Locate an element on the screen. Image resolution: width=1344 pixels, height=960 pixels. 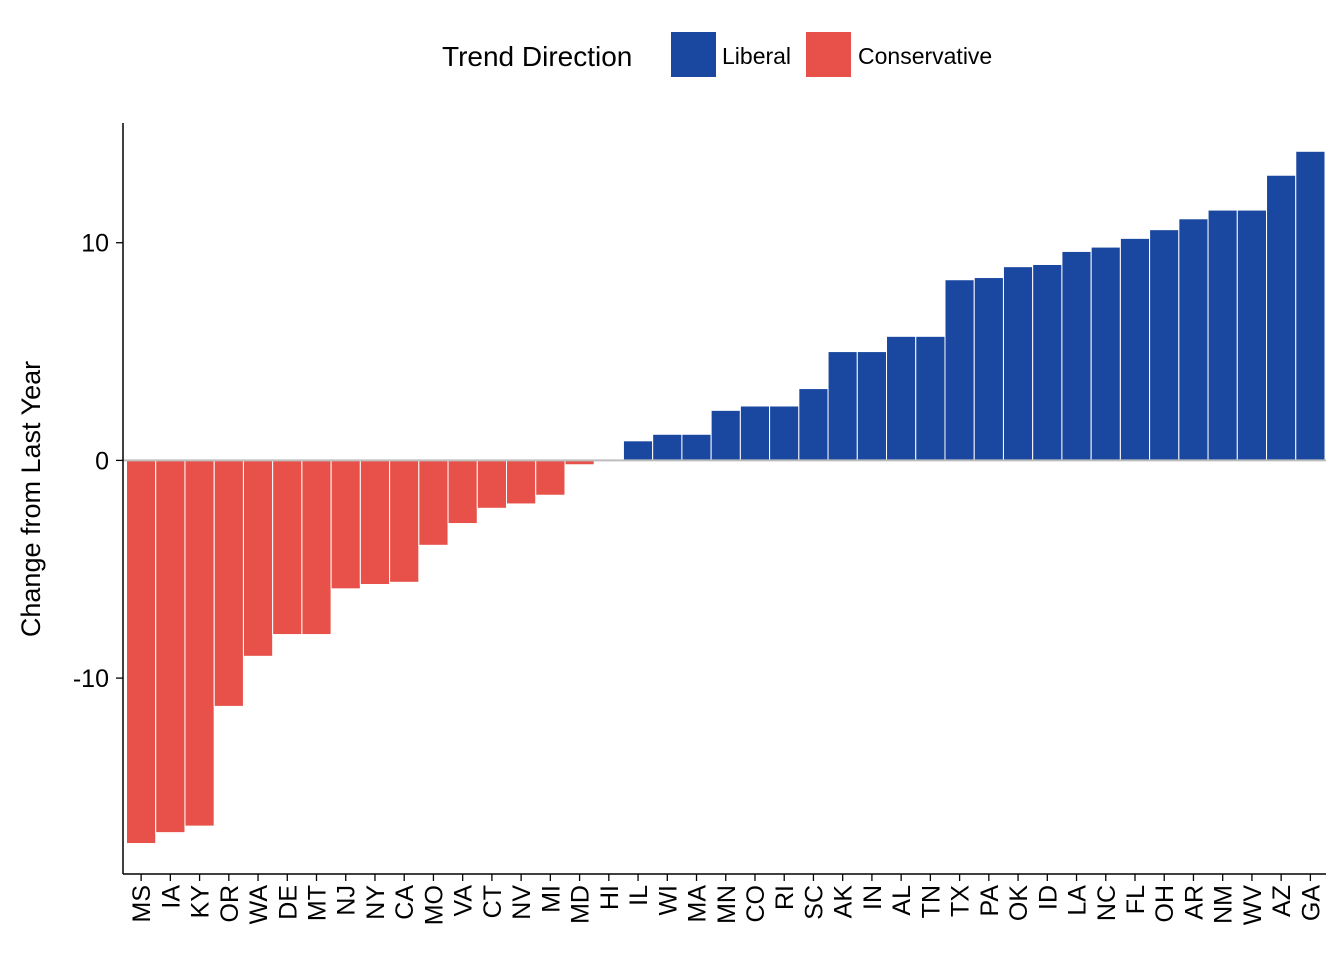
bar-pa is located at coordinates (988, 369).